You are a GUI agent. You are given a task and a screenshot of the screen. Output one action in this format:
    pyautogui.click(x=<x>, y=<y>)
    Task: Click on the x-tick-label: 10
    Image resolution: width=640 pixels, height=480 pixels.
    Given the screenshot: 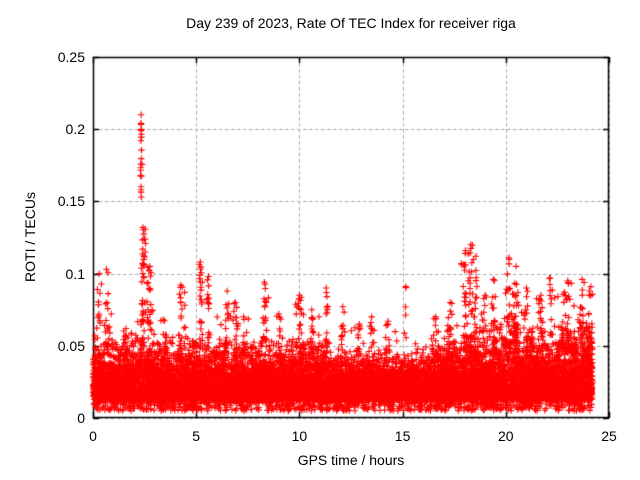 What is the action you would take?
    pyautogui.click(x=299, y=436)
    